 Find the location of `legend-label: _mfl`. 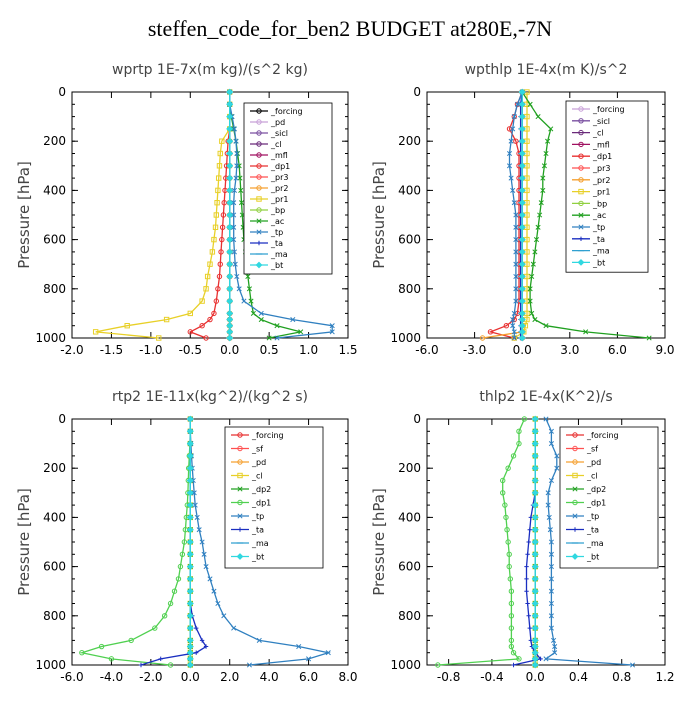

legend-label: _mfl is located at coordinates (601, 144).